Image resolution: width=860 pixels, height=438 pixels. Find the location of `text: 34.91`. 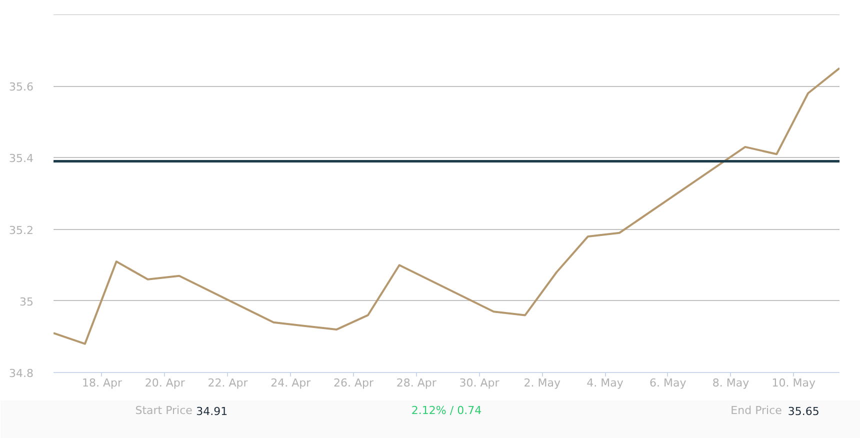

text: 34.91 is located at coordinates (212, 411).